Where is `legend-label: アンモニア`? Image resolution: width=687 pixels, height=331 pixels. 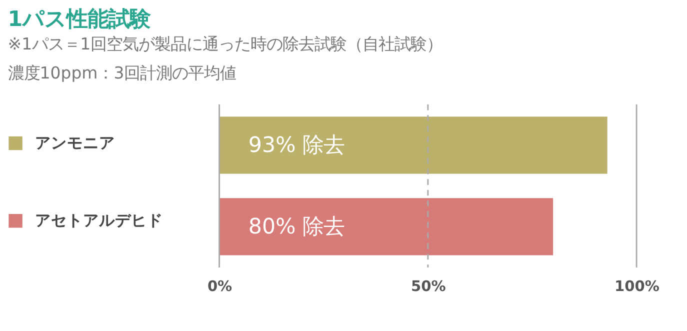
legend-label: アンモニア is located at coordinates (74, 143).